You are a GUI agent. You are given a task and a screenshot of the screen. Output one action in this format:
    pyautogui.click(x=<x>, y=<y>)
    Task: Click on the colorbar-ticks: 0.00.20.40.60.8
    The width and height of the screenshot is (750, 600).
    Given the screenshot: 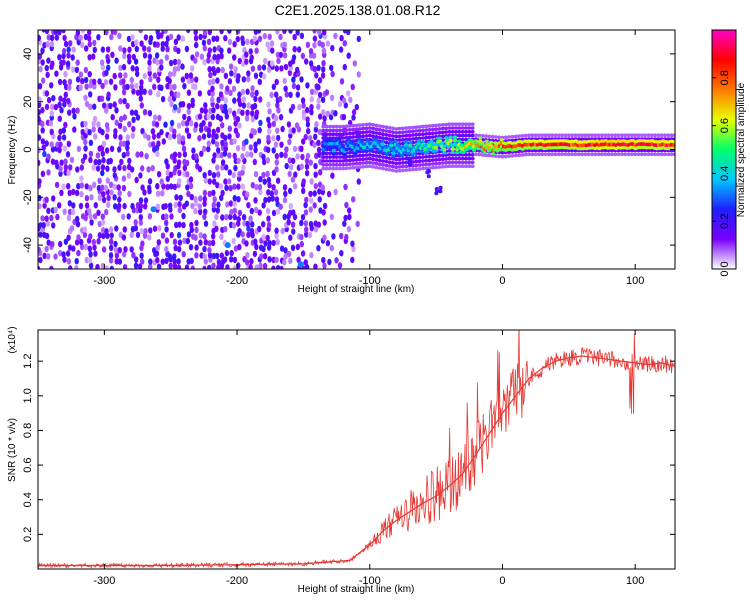 What is the action you would take?
    pyautogui.click(x=721, y=173)
    